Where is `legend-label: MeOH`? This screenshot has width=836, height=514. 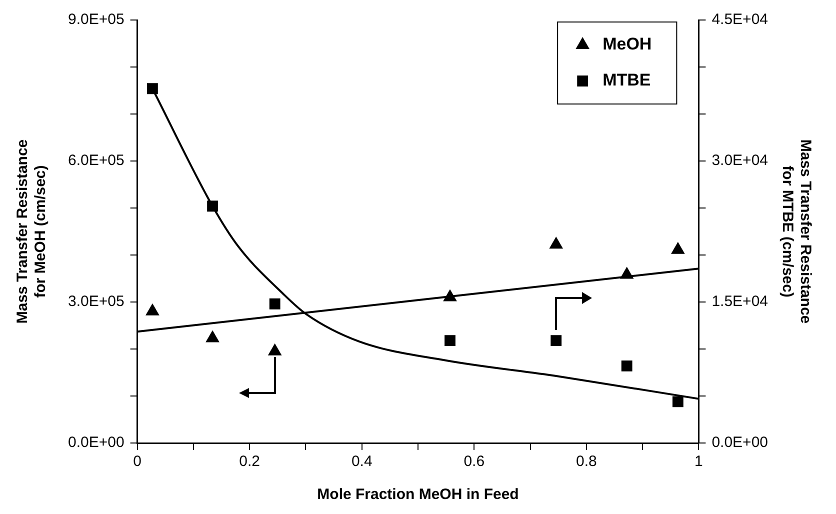 legend-label: MeOH is located at coordinates (627, 44).